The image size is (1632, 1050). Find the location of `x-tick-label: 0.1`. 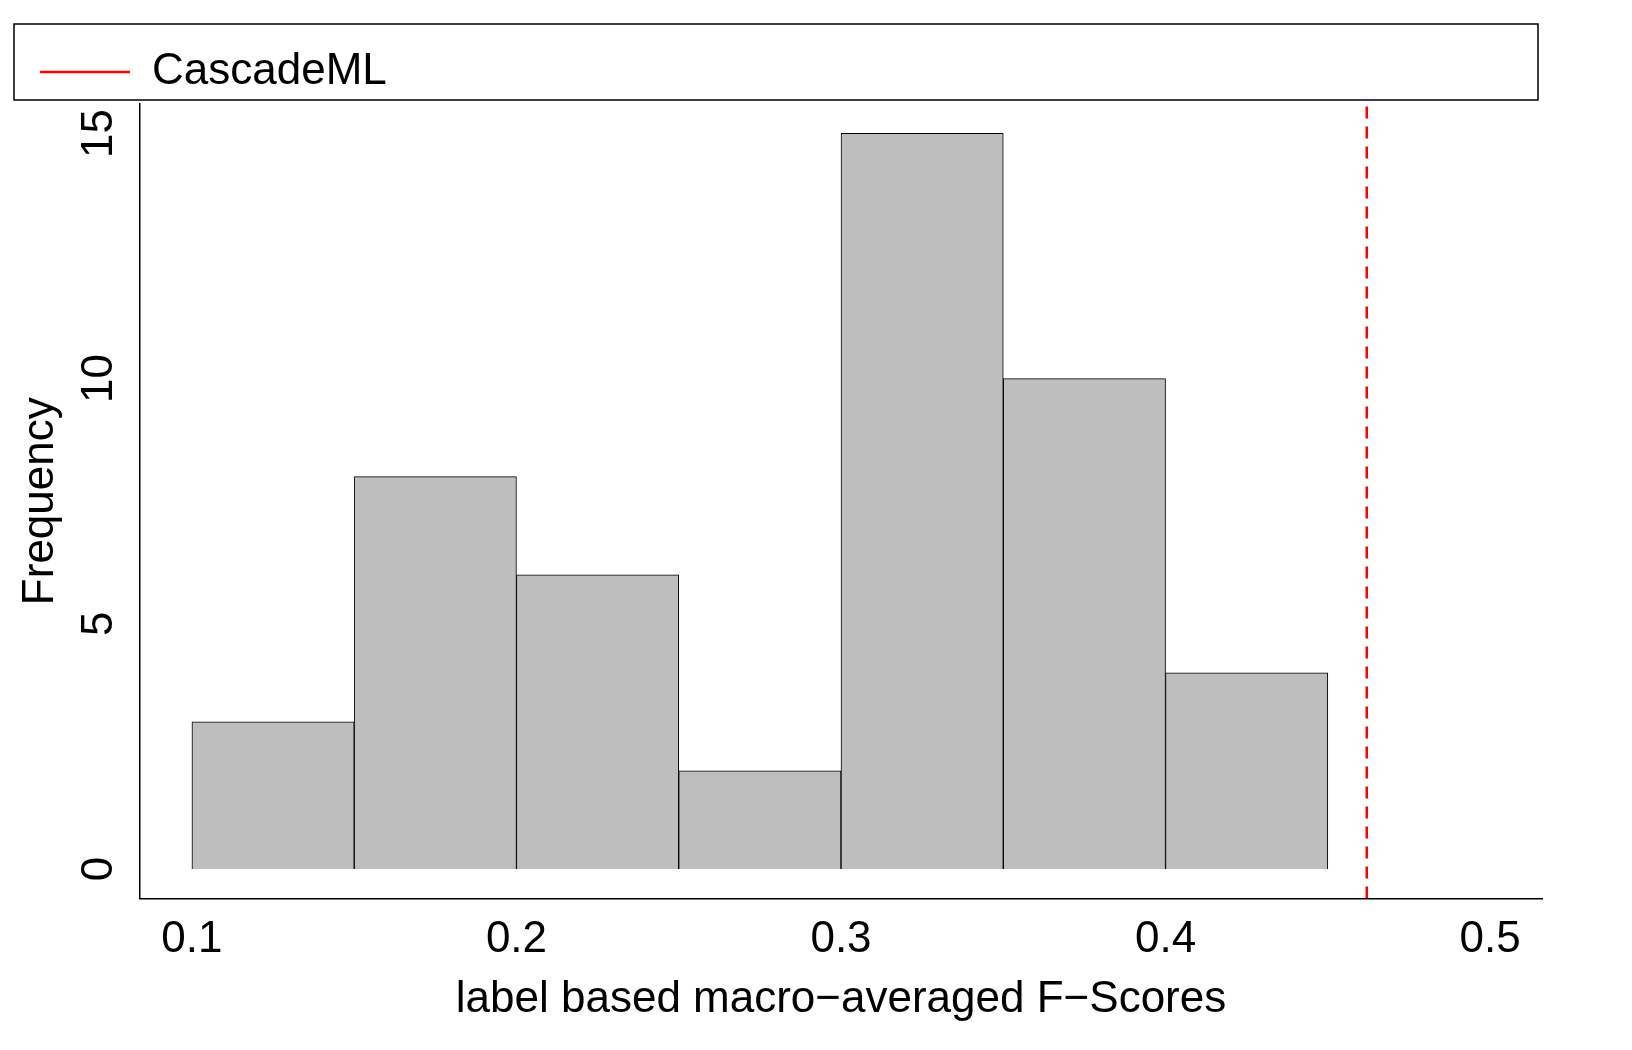

x-tick-label: 0.1 is located at coordinates (192, 936).